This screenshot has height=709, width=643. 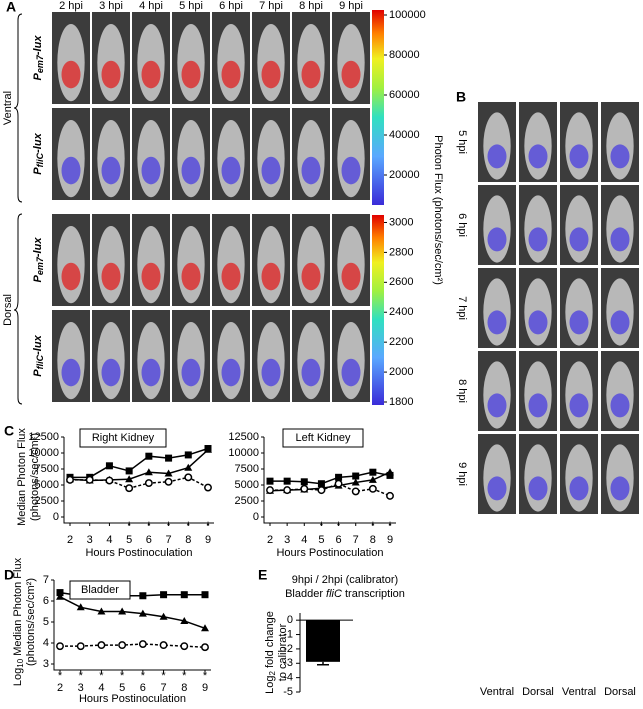 I want to click on column-label: 8 hpi, so click(x=311, y=6).